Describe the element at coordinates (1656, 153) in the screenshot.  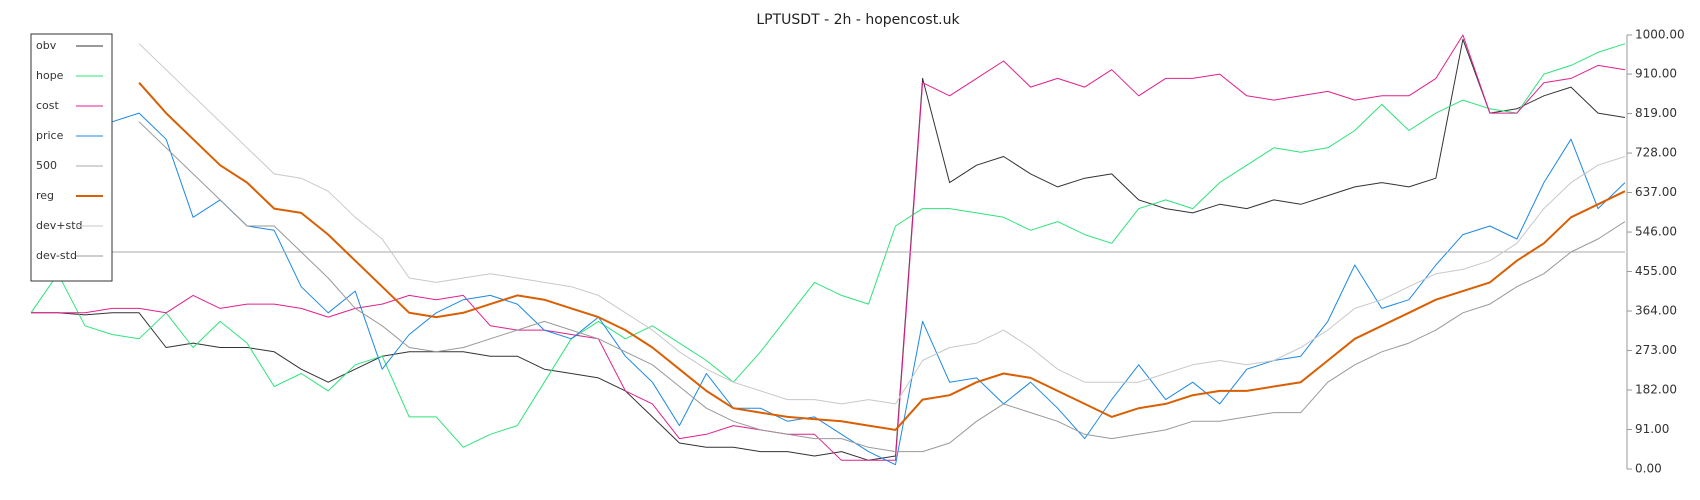
I see `y-tick-label: 728.00` at that location.